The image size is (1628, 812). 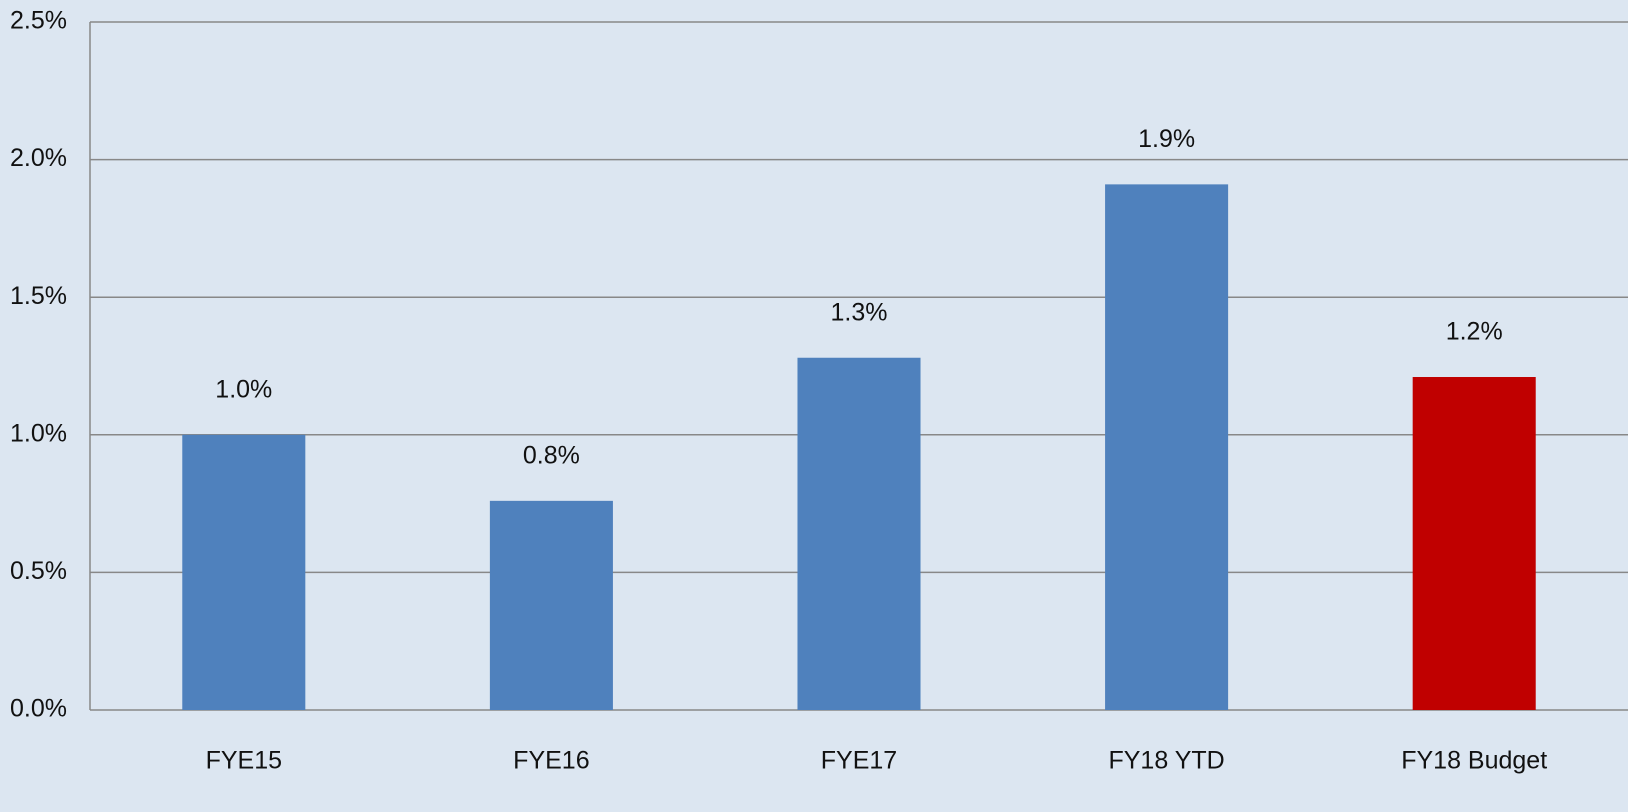 I want to click on x-tick-label: FY18 YTD, so click(x=1166, y=761).